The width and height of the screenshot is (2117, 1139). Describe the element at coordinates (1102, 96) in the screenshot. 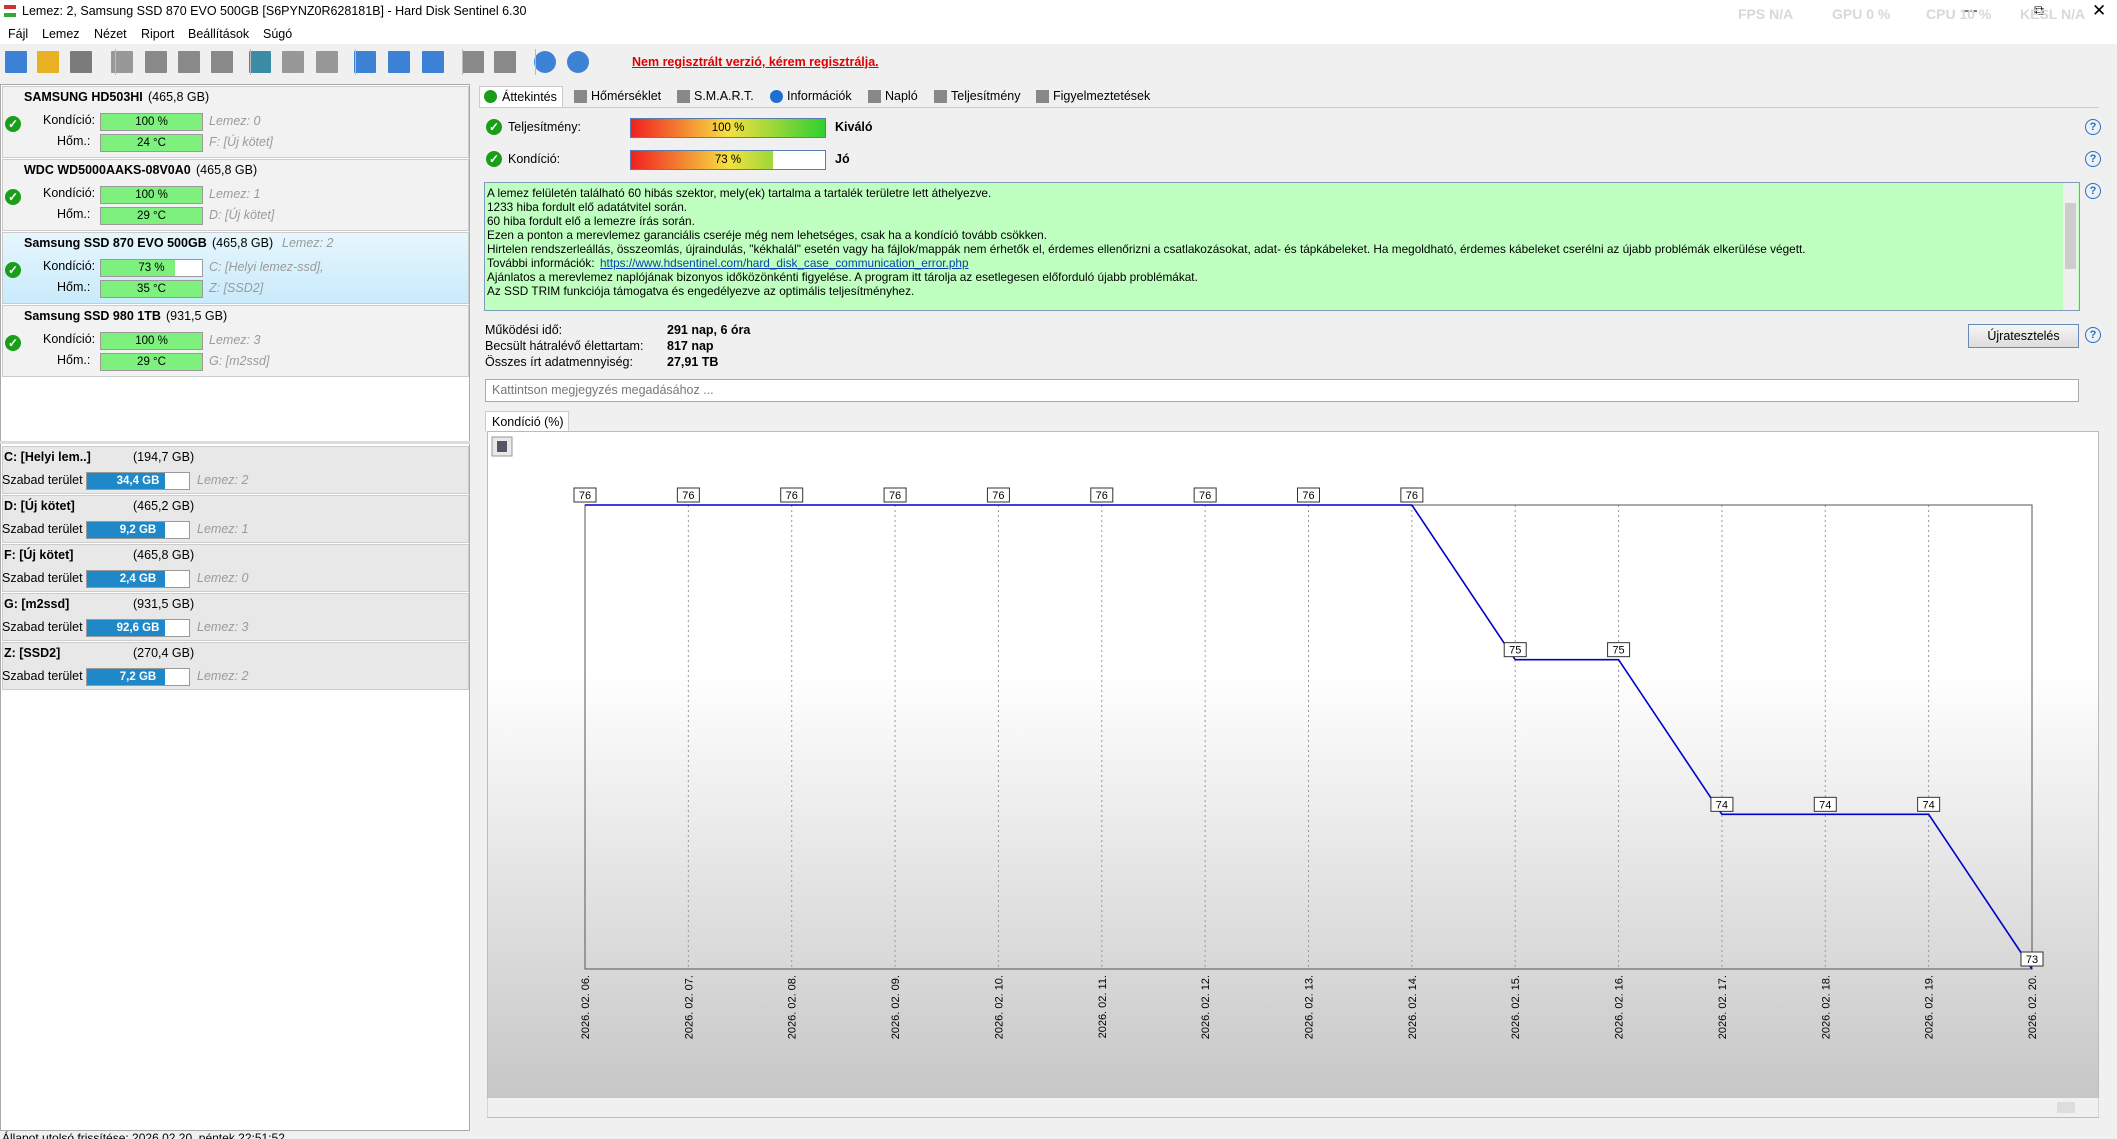

I see `tab: Figyelmeztetések` at that location.